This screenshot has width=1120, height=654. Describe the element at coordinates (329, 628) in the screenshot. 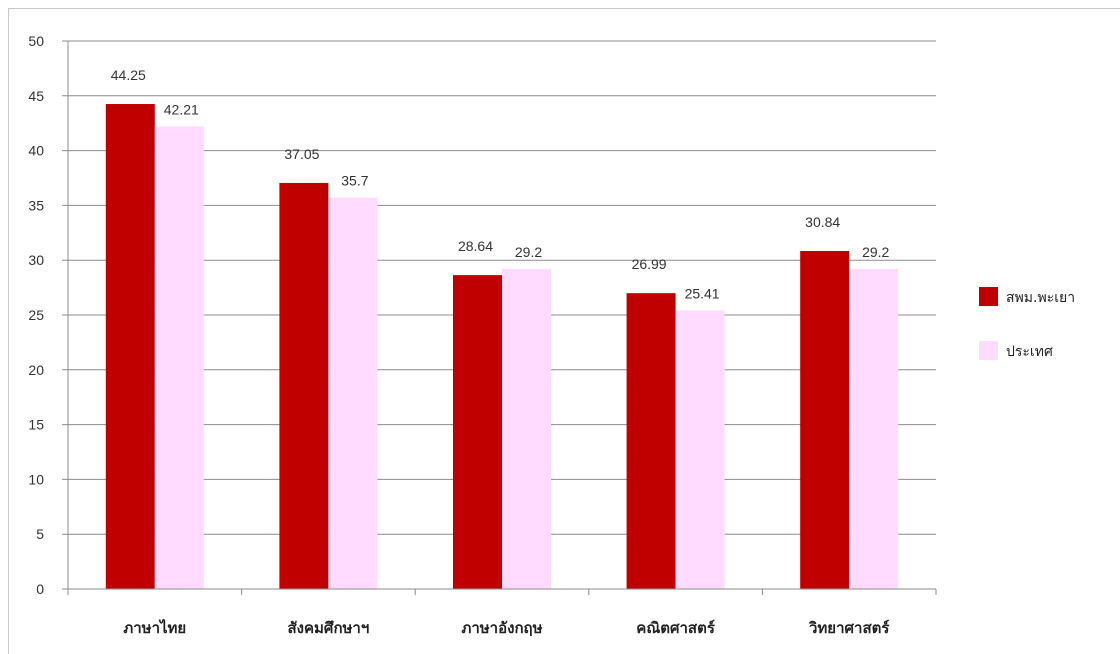

I see `x-category-label: สังคมศึกษาฯ` at that location.